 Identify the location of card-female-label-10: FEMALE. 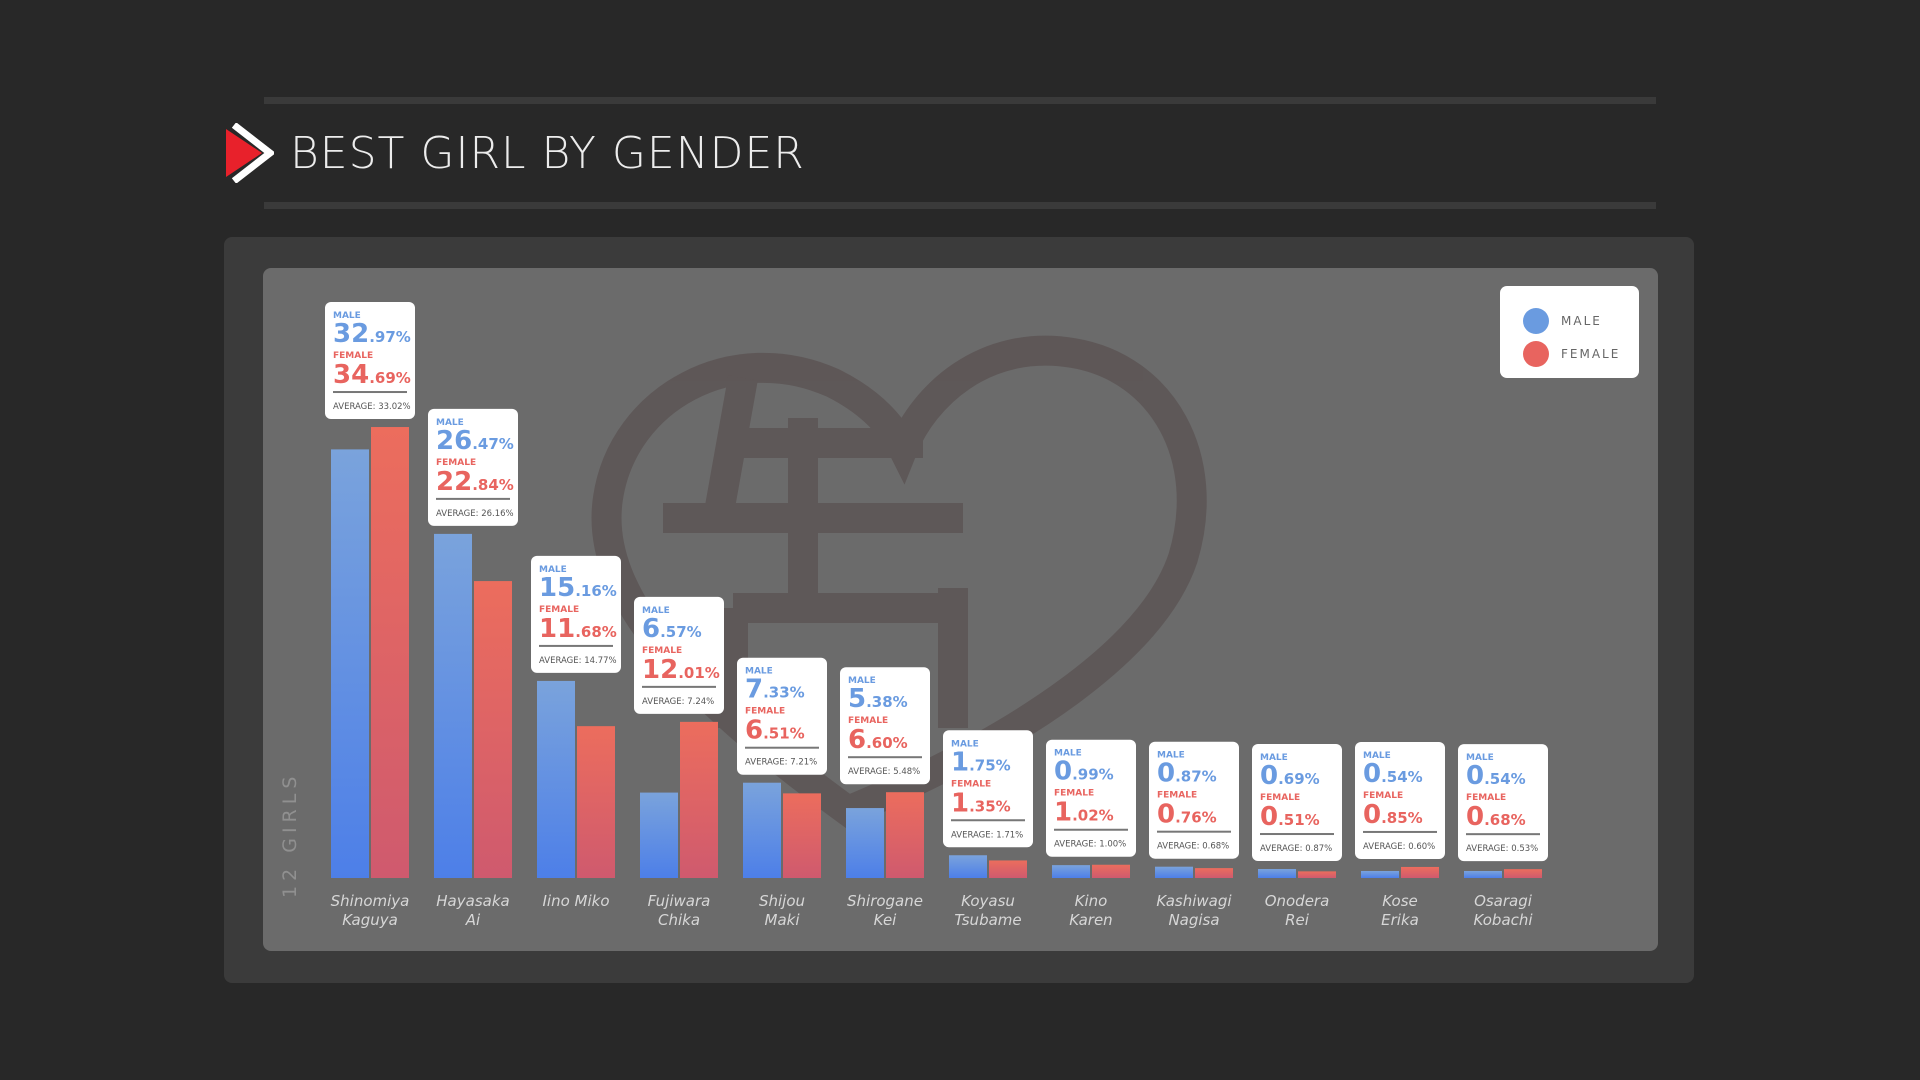
(1383, 796).